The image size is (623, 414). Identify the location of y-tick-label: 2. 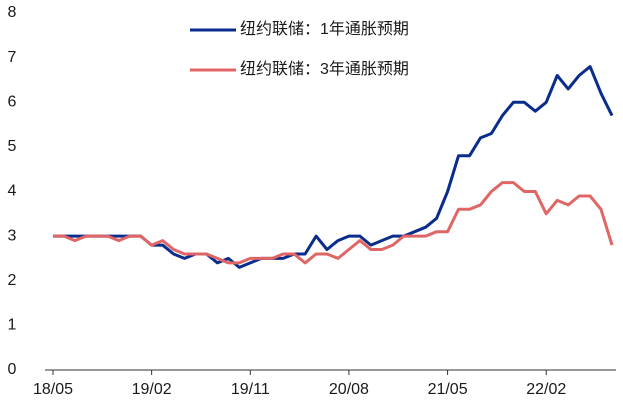
(12, 280).